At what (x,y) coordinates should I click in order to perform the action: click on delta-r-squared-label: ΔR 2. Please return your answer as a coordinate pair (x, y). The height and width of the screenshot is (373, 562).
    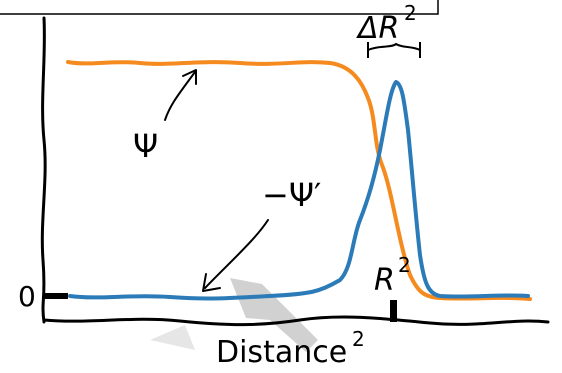
    Looking at the image, I should click on (386, 23).